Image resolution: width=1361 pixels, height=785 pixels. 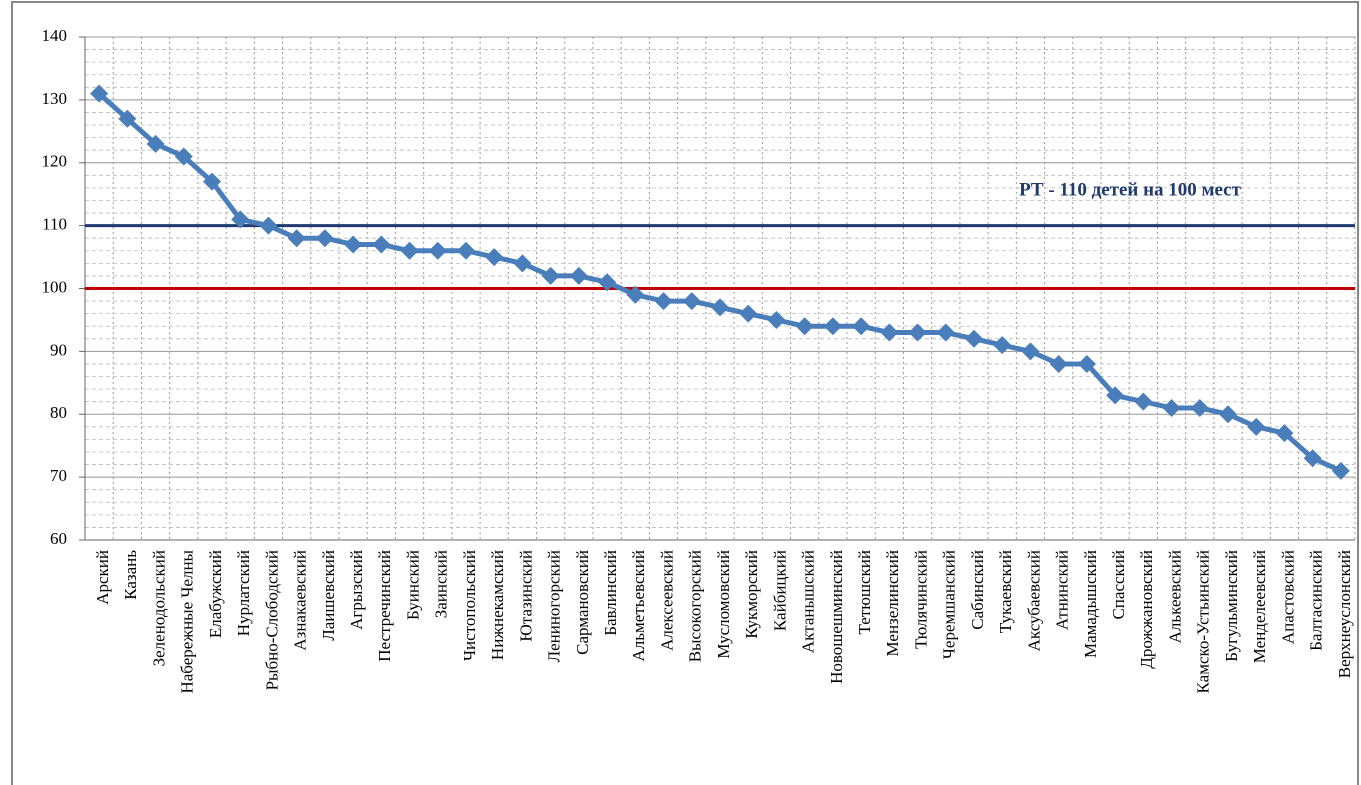 What do you see at coordinates (751, 594) in the screenshot?
I see `x-tick-label: Кукморский` at bounding box center [751, 594].